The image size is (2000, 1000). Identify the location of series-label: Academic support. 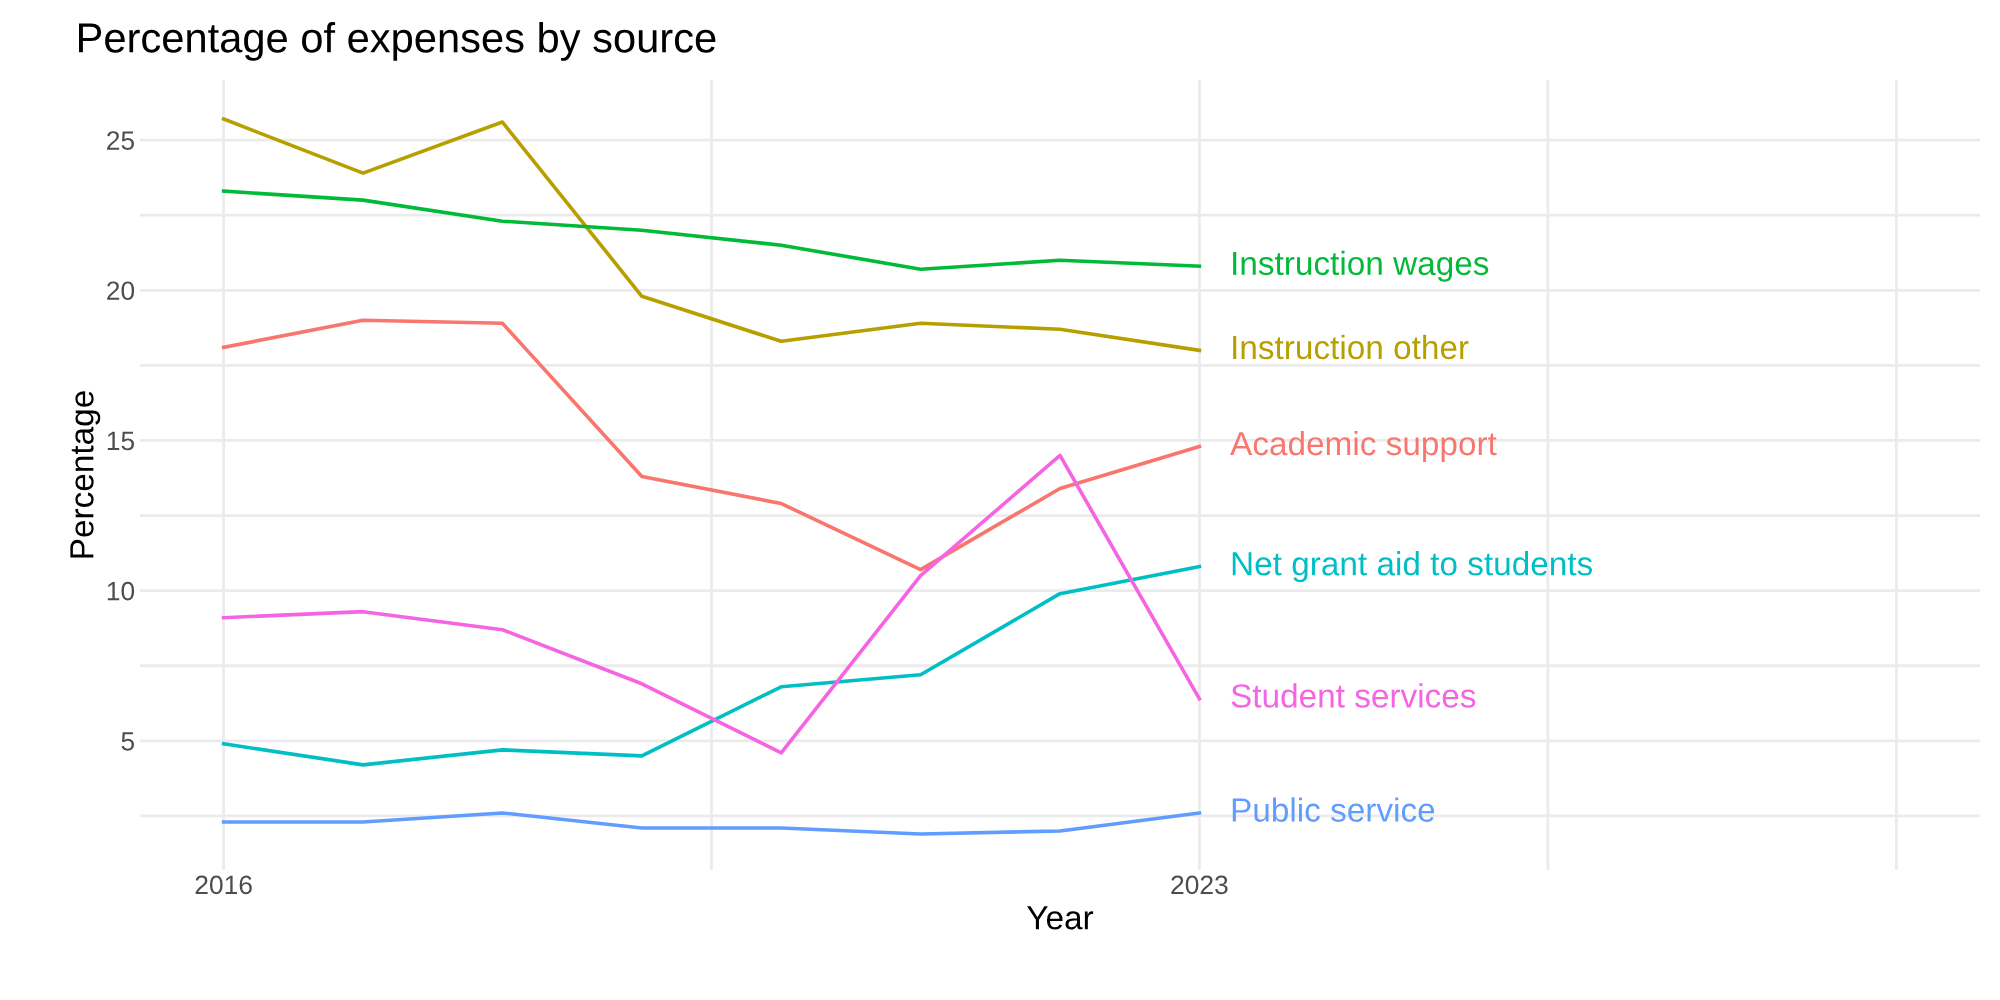
(1363, 446).